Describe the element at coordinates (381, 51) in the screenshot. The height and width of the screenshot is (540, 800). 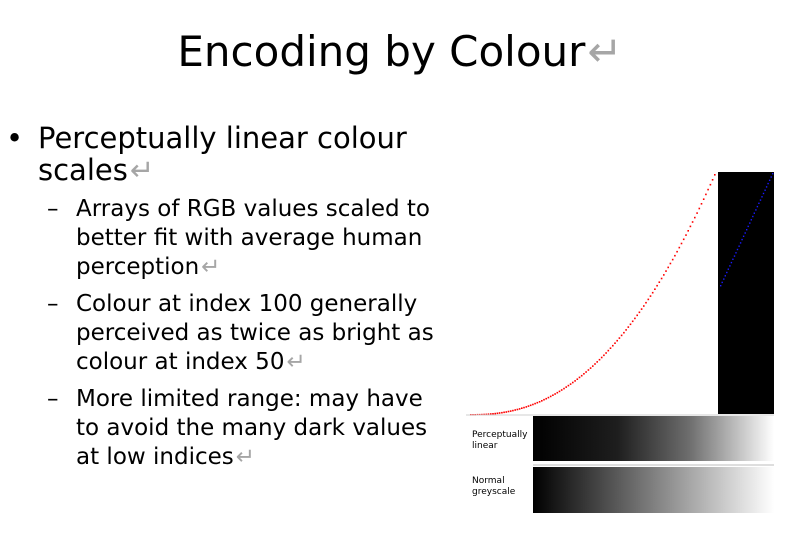
I see `slide-title-text: Encoding by Colour` at that location.